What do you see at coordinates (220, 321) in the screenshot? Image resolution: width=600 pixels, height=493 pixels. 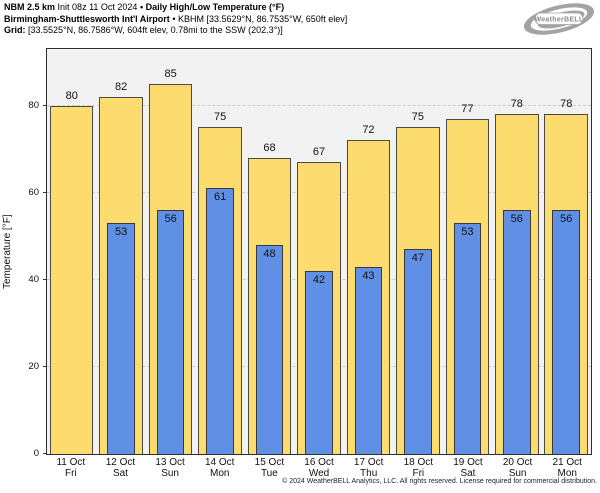 I see `low-temp-bar: 61` at bounding box center [220, 321].